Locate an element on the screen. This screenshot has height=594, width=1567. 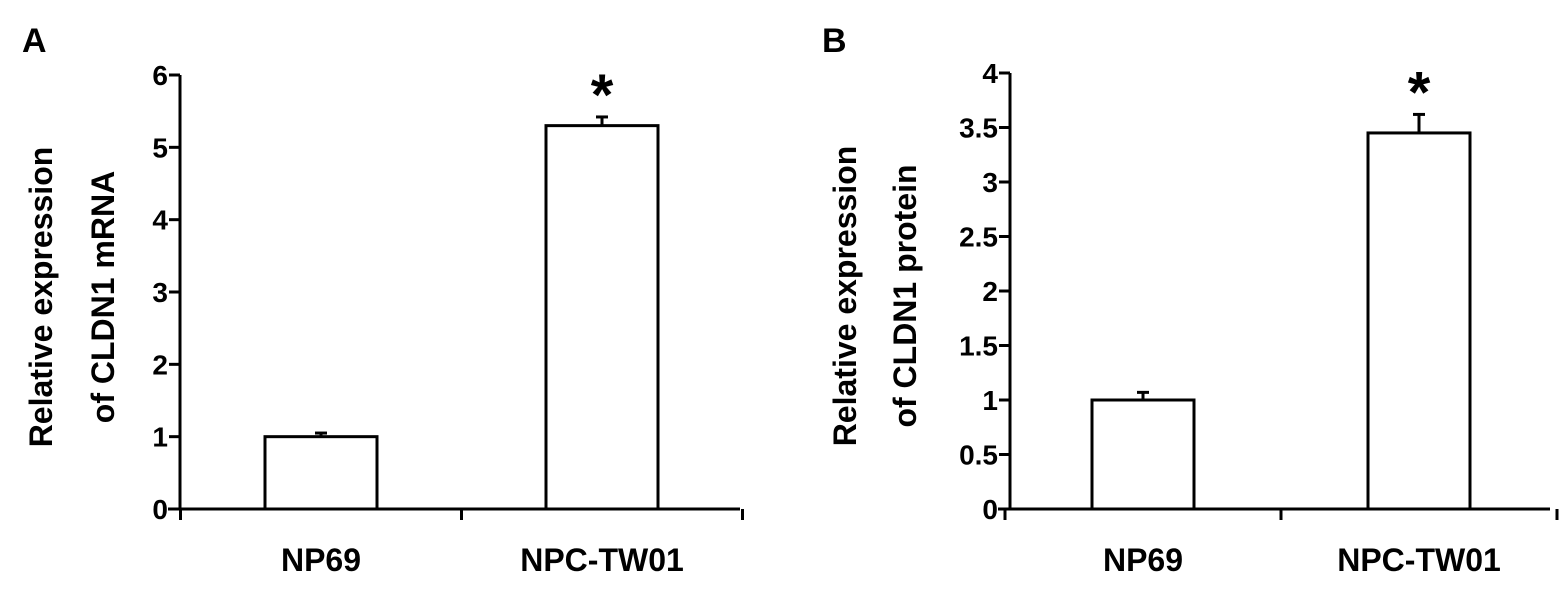
panel-letter: A is located at coordinates (34, 41).